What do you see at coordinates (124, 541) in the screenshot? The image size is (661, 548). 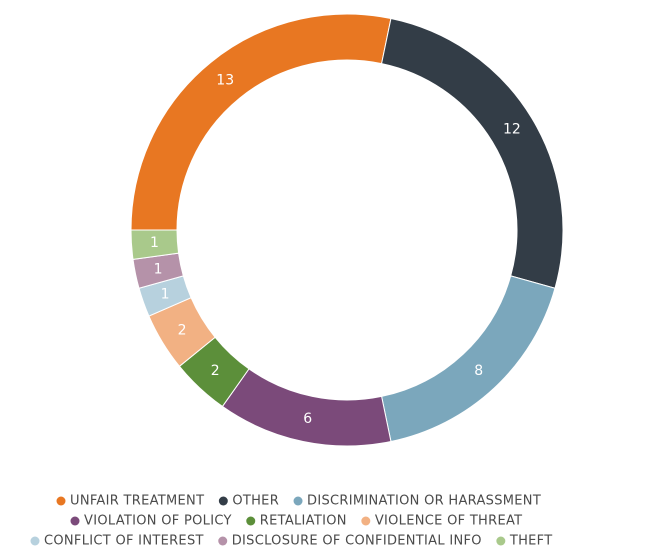 I see `legend-label: CONFLICT OF INTEREST` at bounding box center [124, 541].